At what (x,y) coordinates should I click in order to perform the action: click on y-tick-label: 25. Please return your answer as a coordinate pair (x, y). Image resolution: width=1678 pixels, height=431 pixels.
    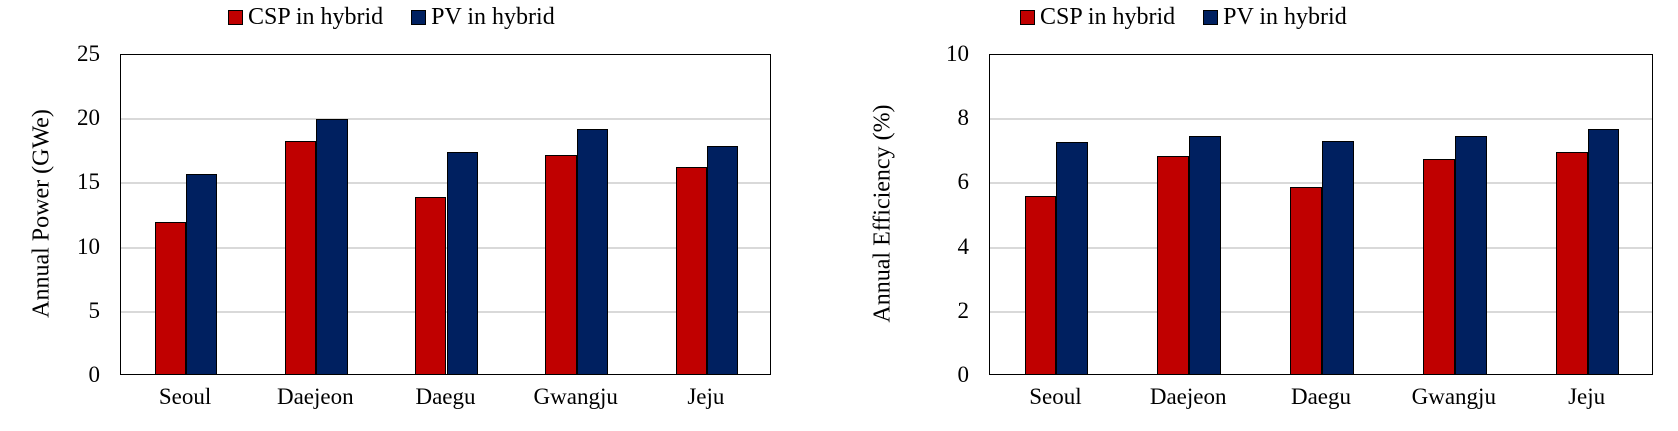
    Looking at the image, I should click on (88, 53).